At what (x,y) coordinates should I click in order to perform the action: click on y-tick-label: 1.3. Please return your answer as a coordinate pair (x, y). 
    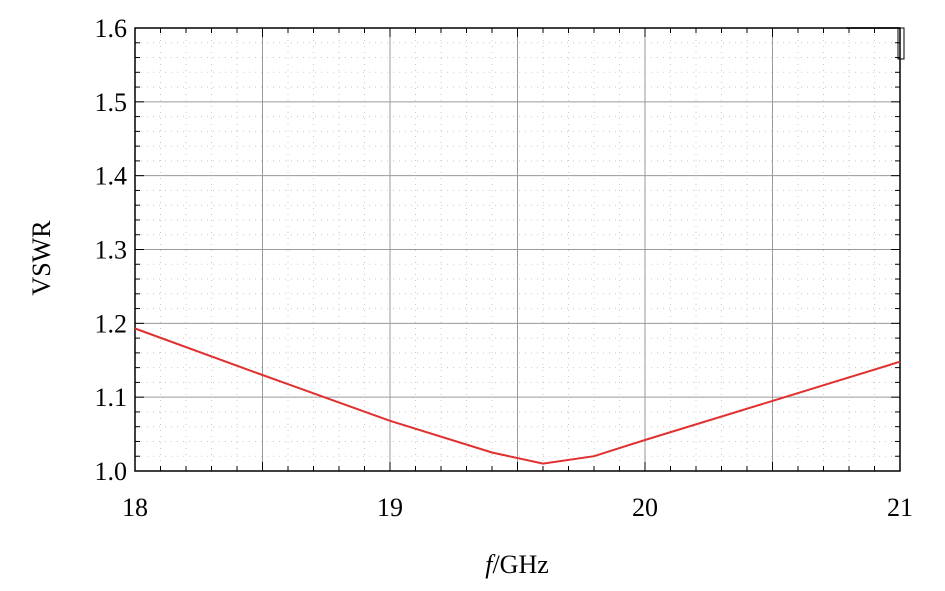
    Looking at the image, I should click on (111, 250).